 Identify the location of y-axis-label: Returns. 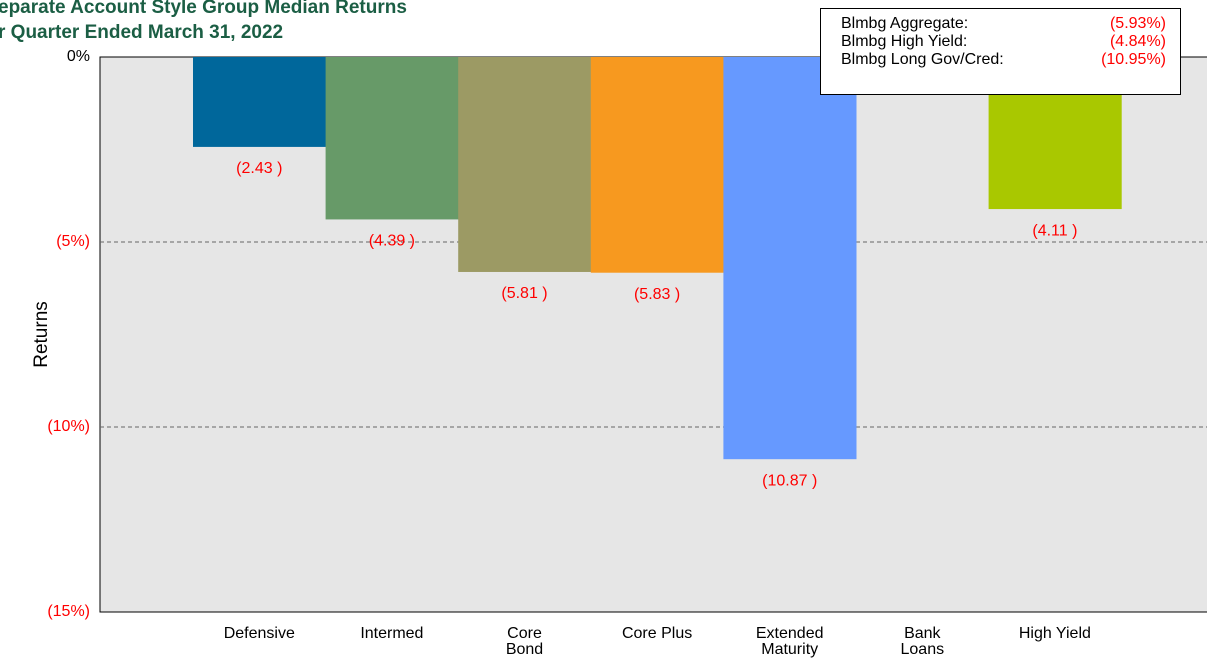
(41, 334).